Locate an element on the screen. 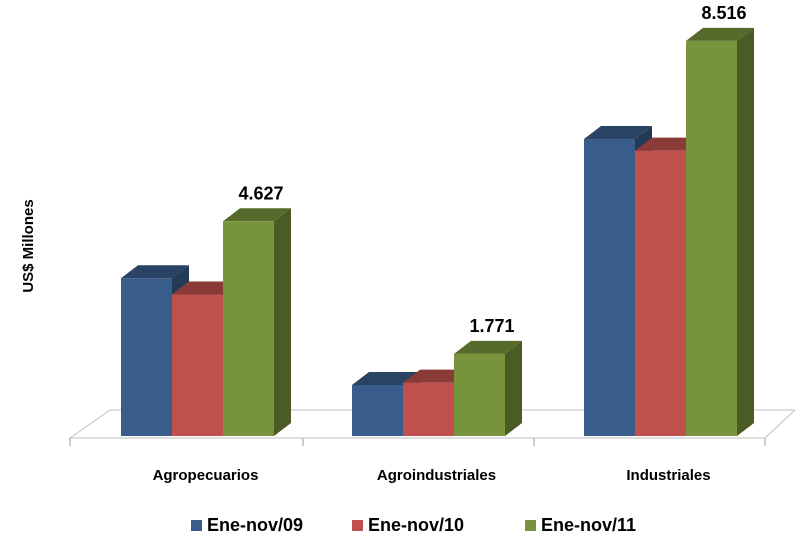  x-tick-label: Industriales is located at coordinates (668, 475).